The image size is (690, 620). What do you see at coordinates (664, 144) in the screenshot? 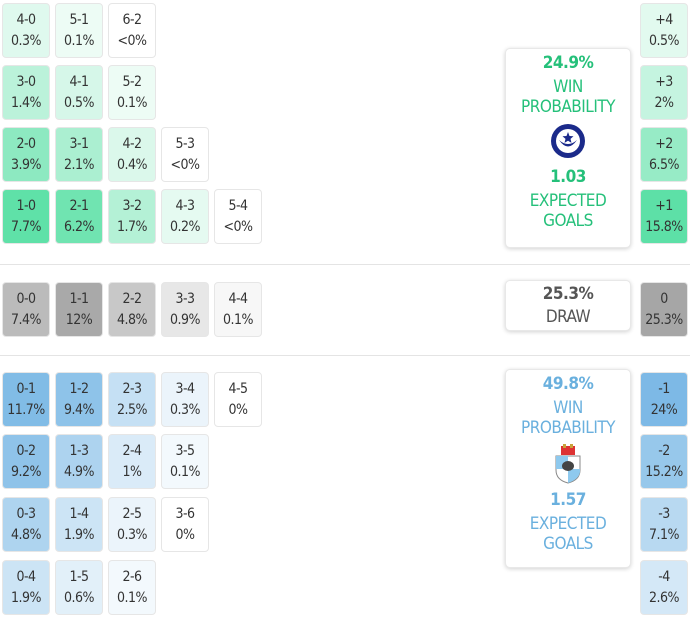
I see `score-label: +2` at bounding box center [664, 144].